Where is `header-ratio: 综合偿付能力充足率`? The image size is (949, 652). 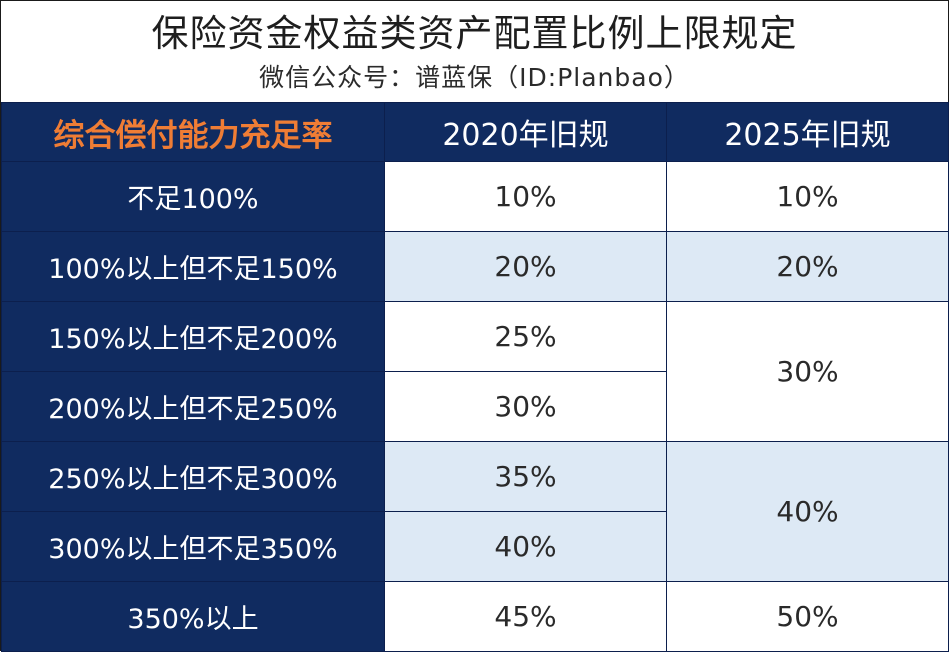 header-ratio: 综合偿付能力充足率 is located at coordinates (193, 132).